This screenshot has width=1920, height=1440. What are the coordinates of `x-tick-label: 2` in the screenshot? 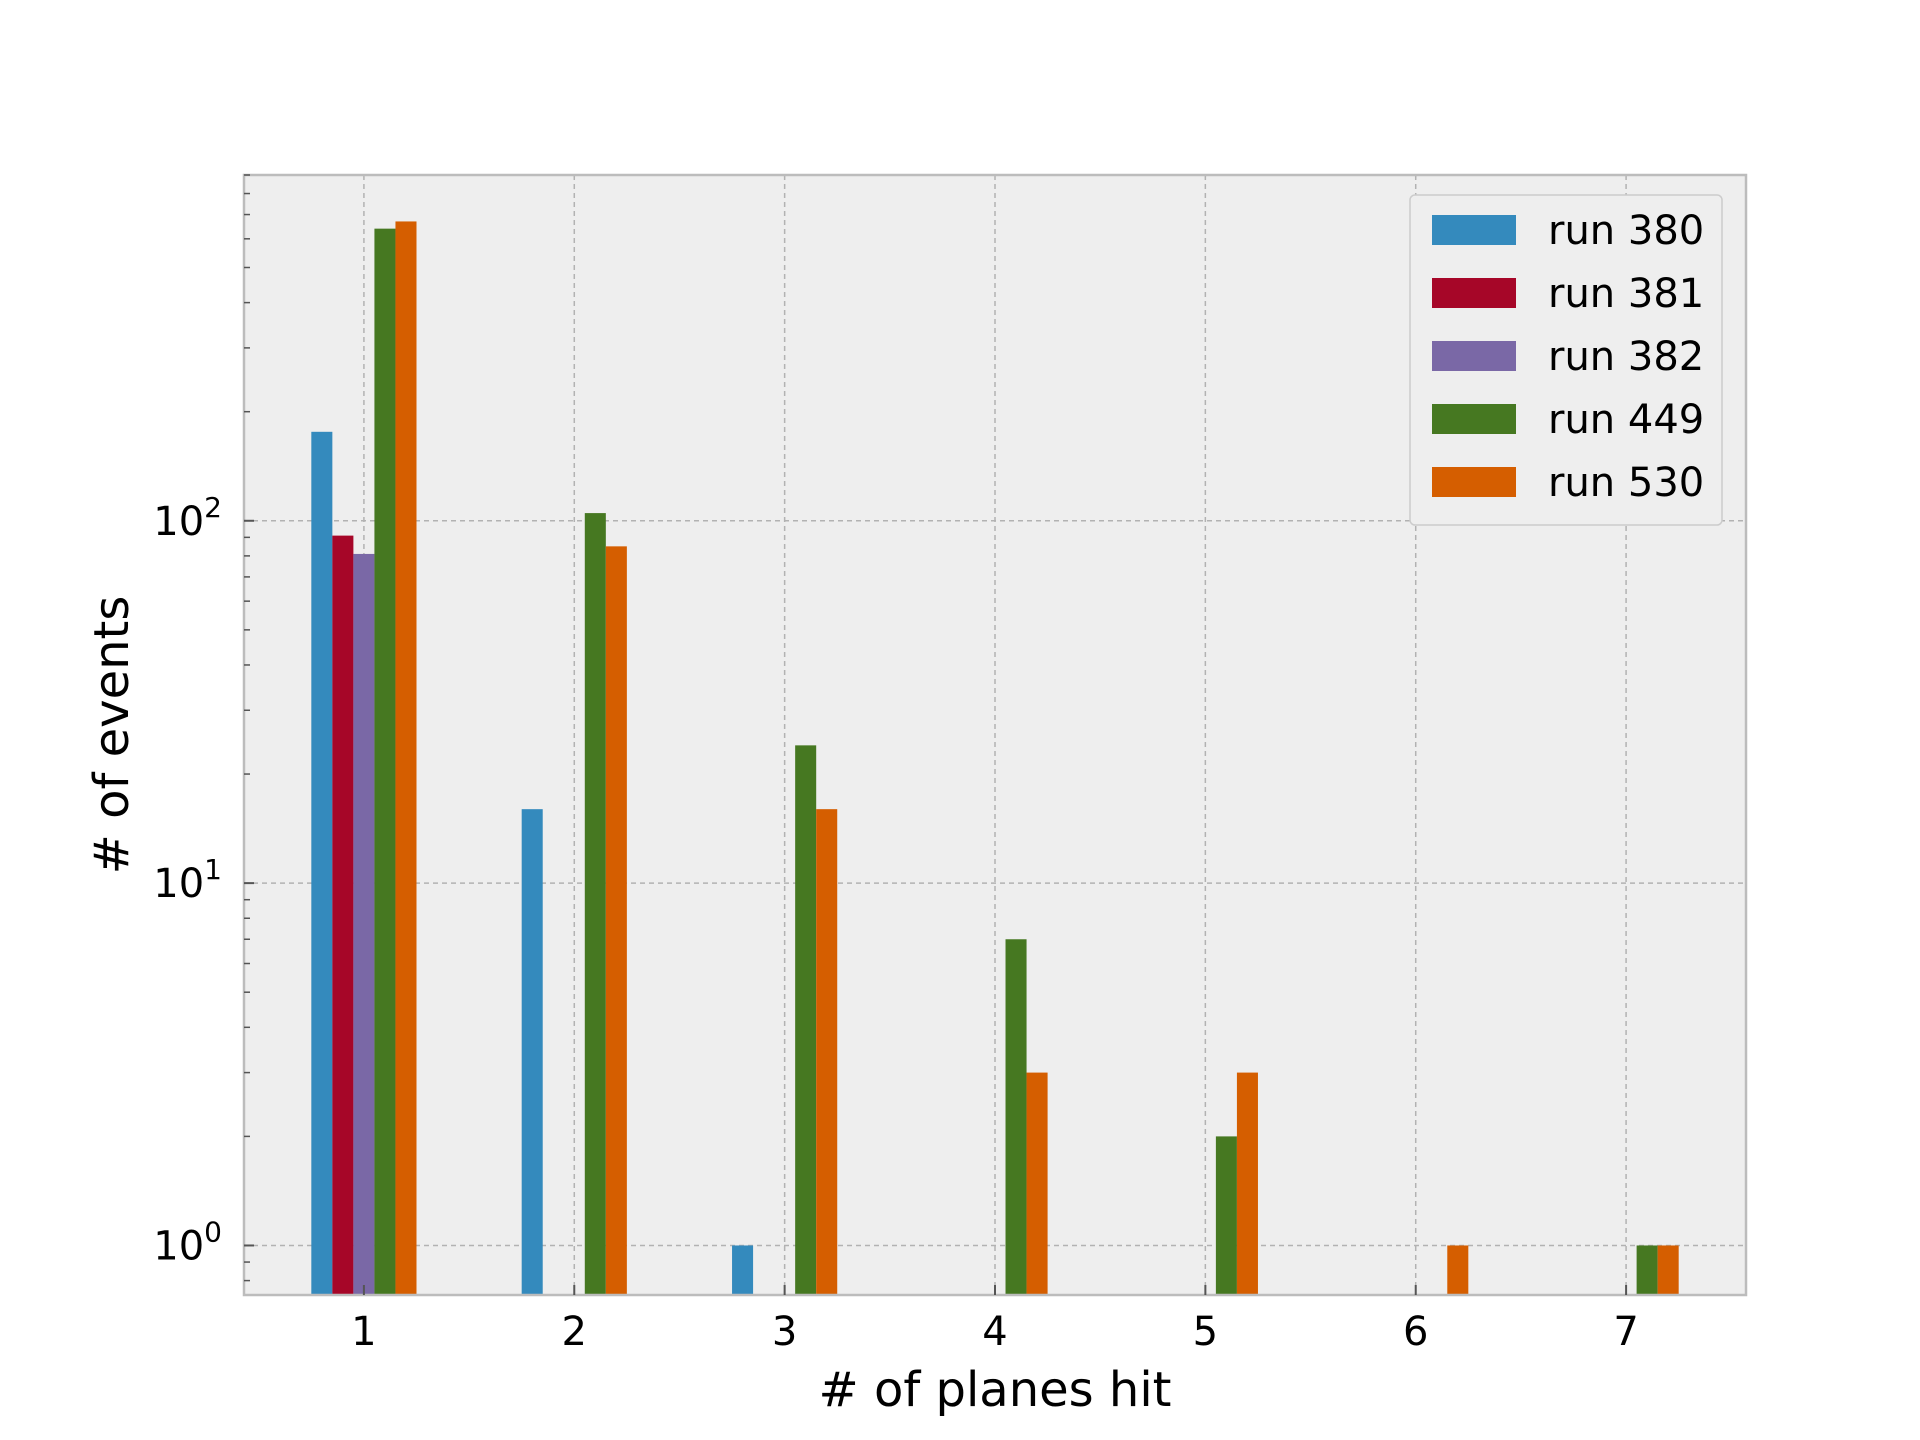 It's located at (574, 1332).